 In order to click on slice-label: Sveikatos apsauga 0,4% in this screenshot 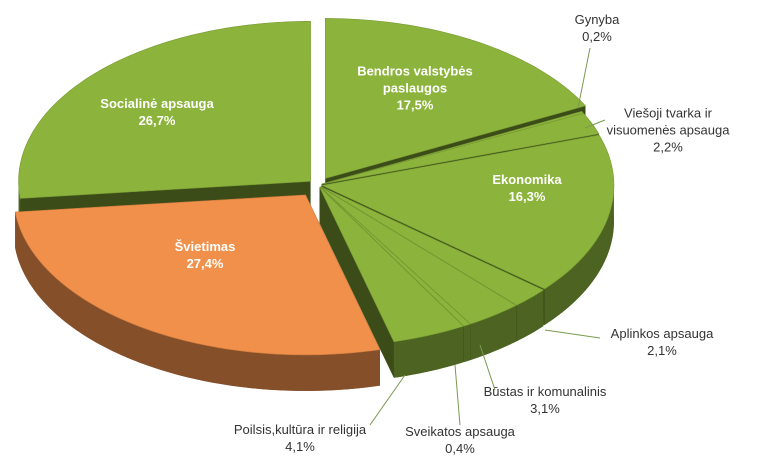, I will do `click(460, 440)`.